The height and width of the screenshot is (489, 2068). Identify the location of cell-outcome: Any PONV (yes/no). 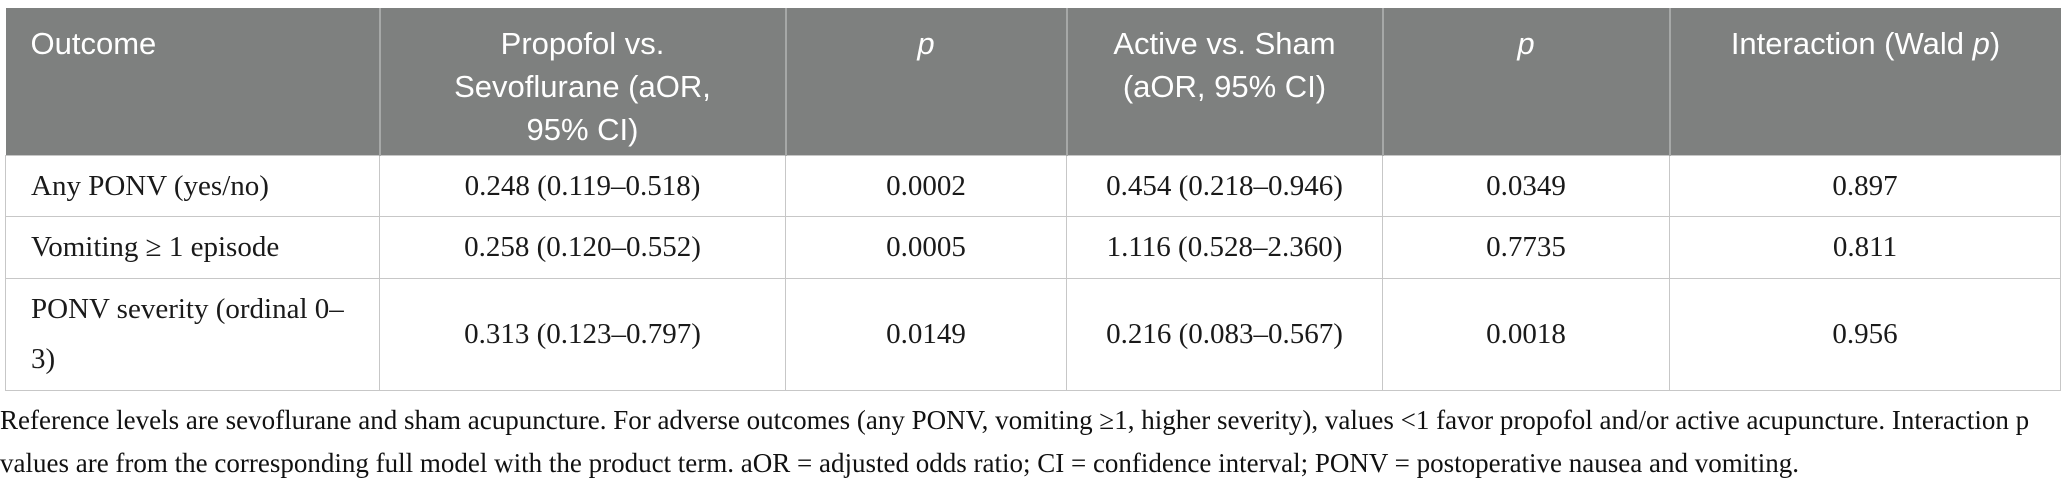
(192, 185).